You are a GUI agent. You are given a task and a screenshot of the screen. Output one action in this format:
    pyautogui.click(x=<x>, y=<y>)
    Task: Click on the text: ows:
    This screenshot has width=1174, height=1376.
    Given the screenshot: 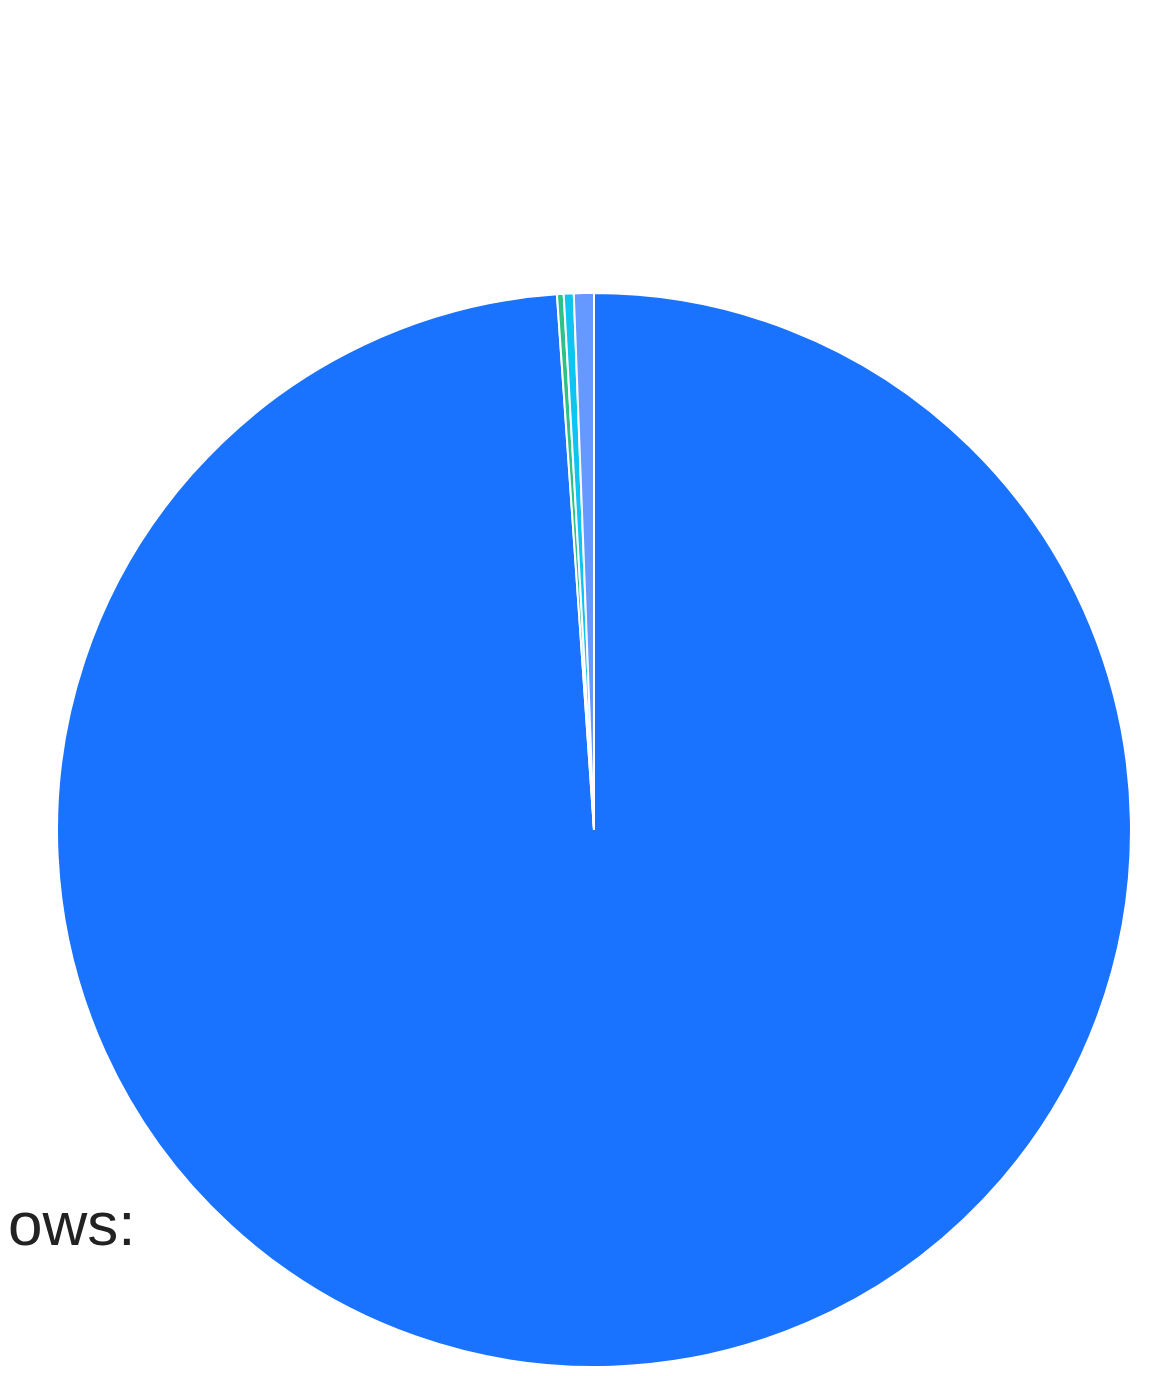 What is the action you would take?
    pyautogui.click(x=72, y=1223)
    